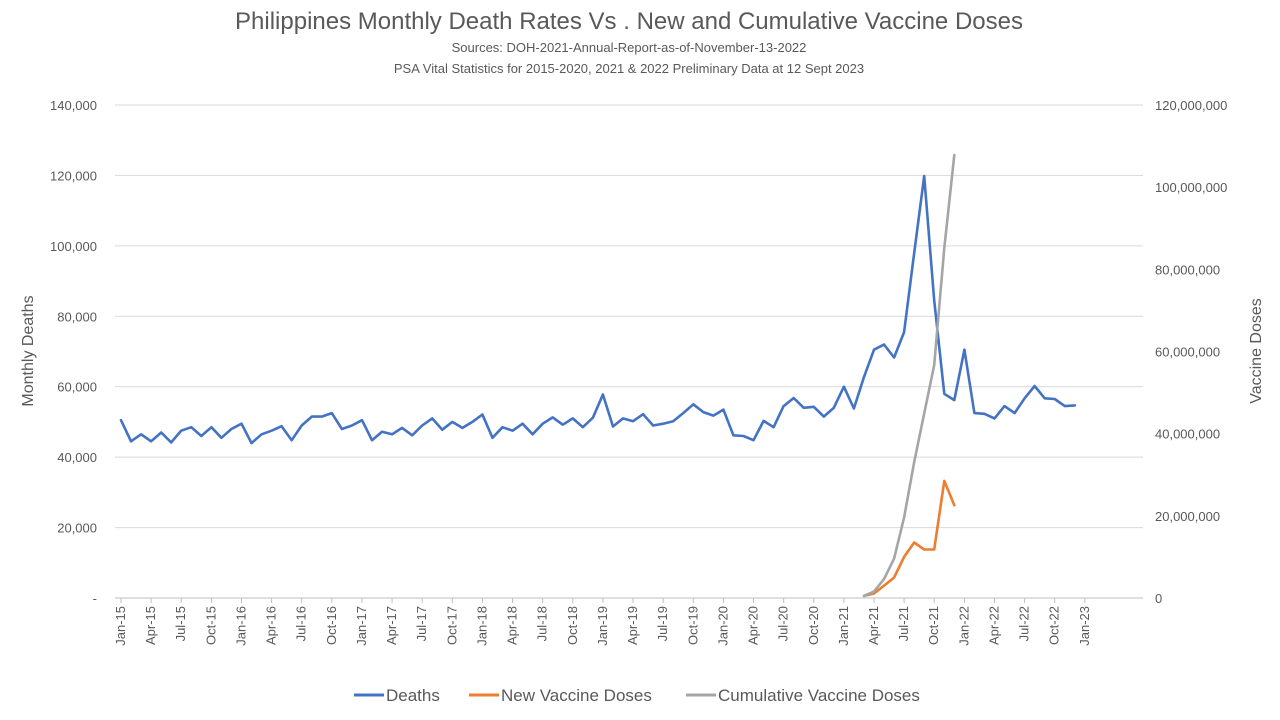 The image size is (1280, 720). Describe the element at coordinates (903, 623) in the screenshot. I see `x-tick-label: Jul-21` at that location.